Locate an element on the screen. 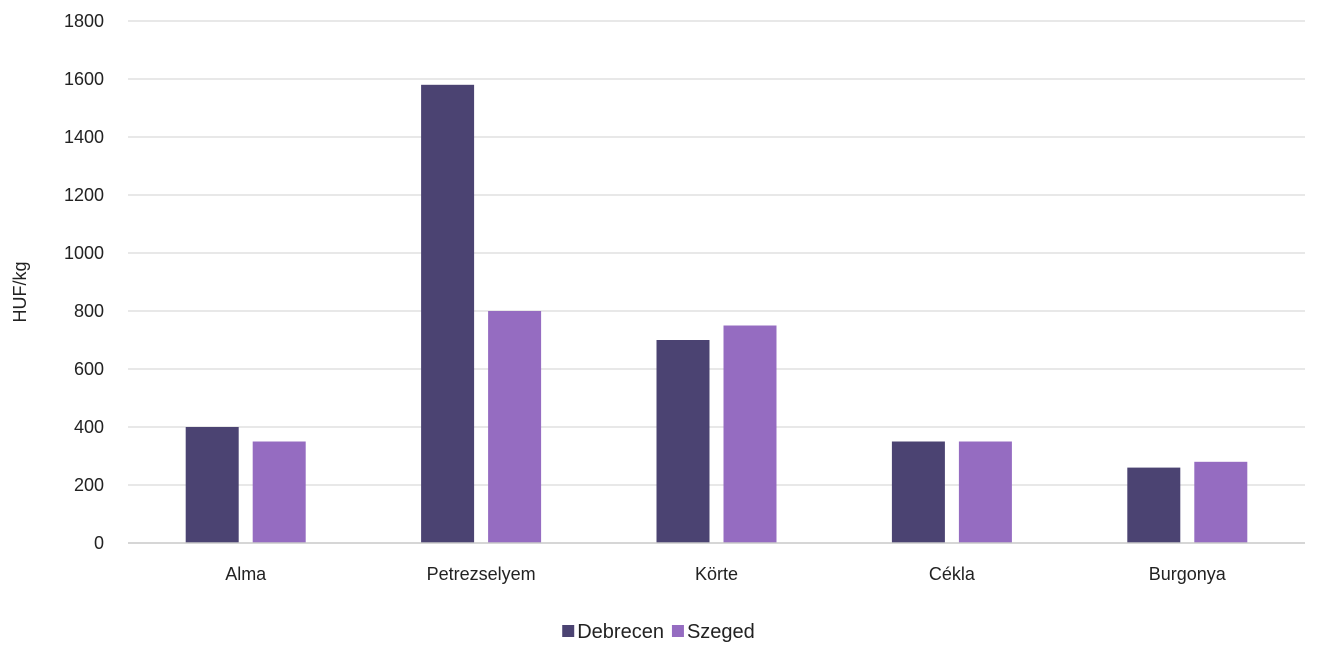 The width and height of the screenshot is (1317, 649). x-tick-label: Cékla is located at coordinates (952, 574).